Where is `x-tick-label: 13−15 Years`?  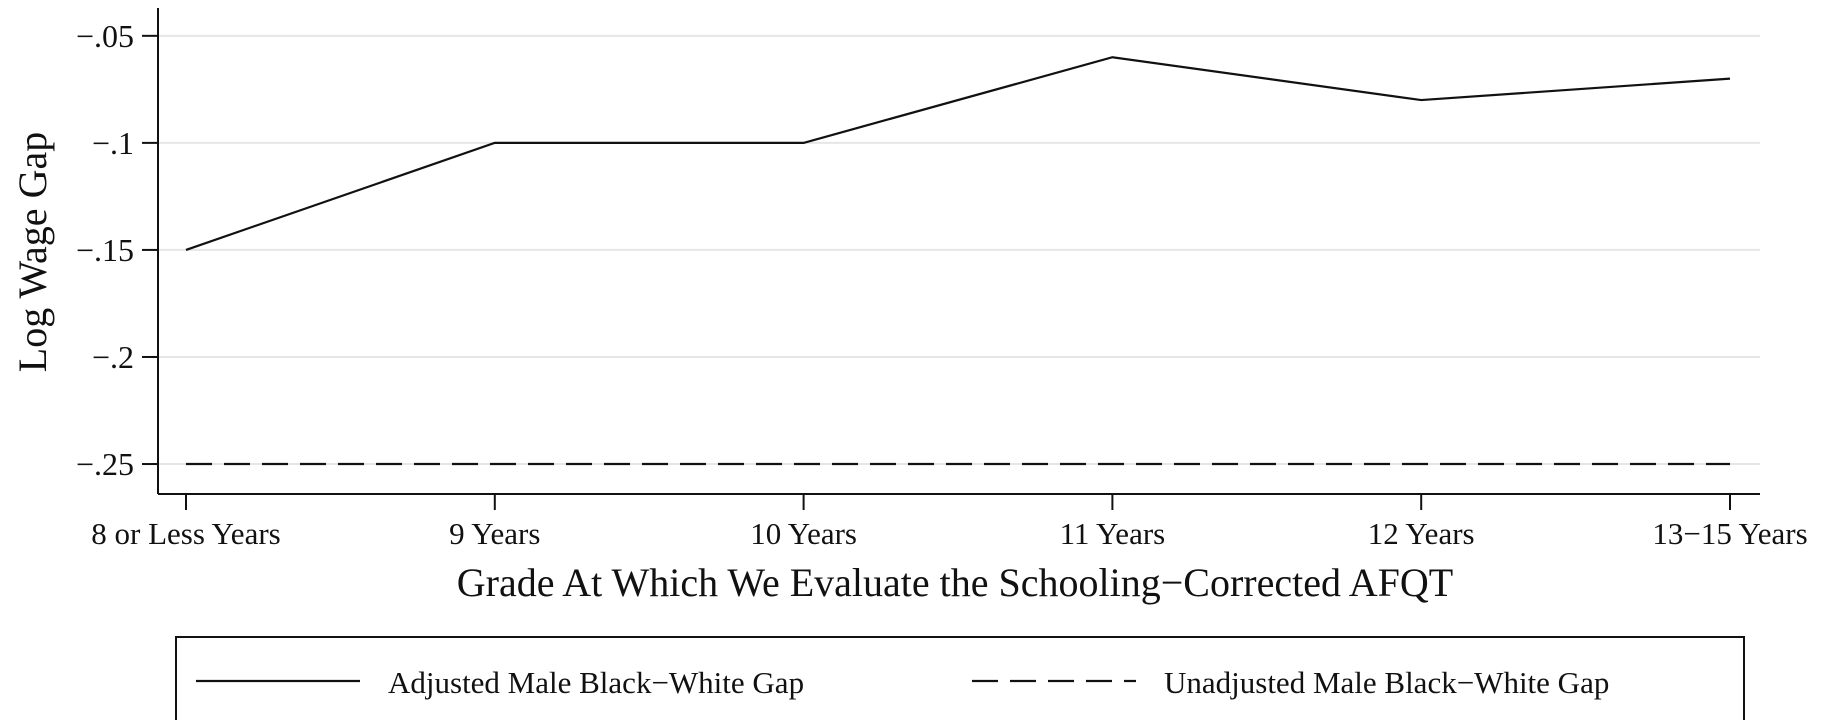 x-tick-label: 13−15 Years is located at coordinates (1729, 533).